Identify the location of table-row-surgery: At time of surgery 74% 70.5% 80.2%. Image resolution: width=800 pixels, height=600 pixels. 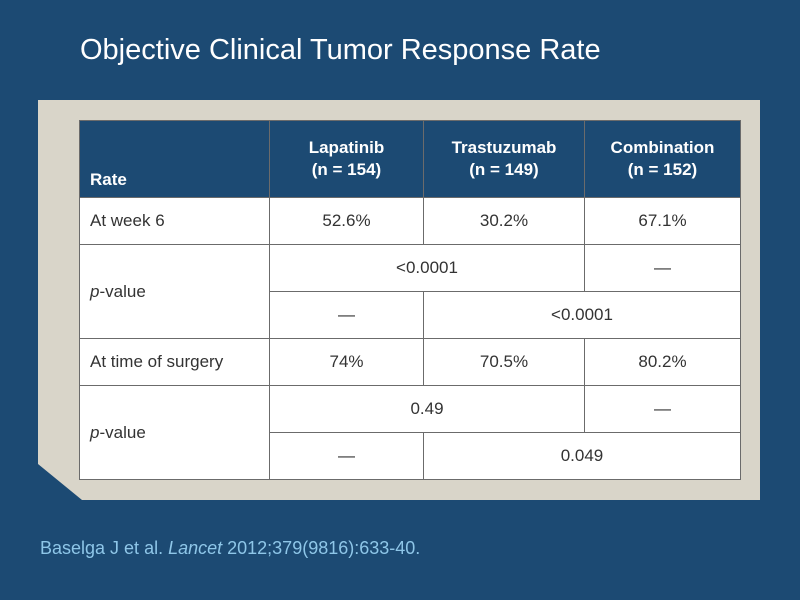
(410, 362).